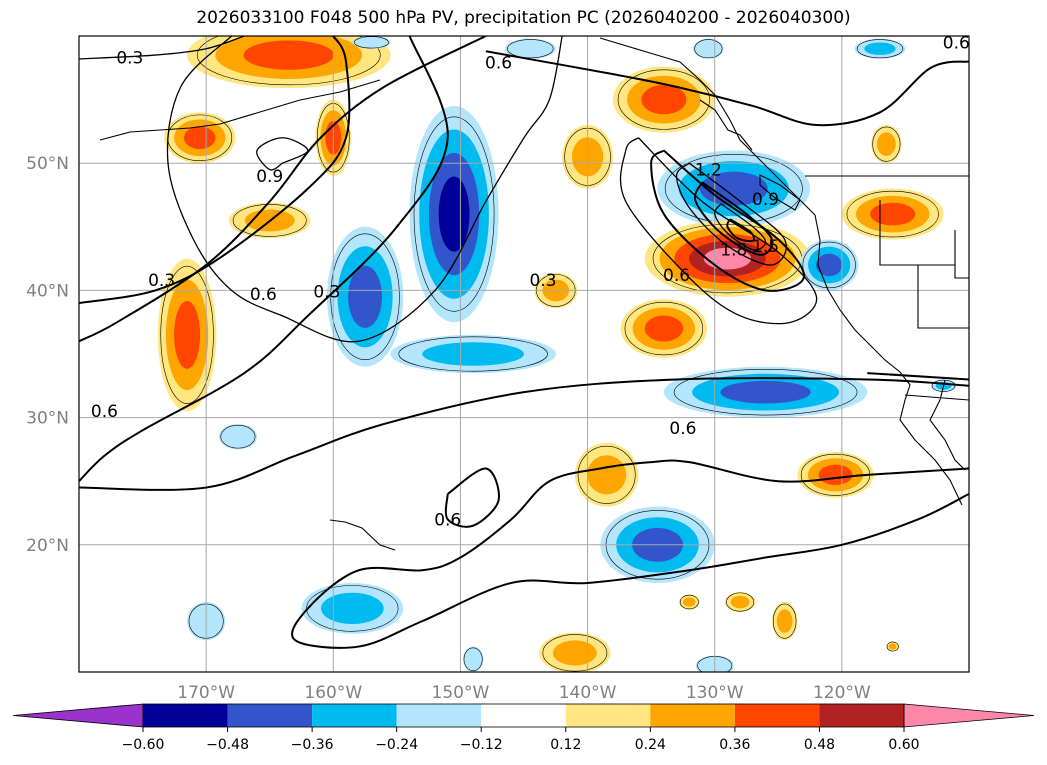  What do you see at coordinates (969, 715) in the screenshot?
I see `colorbar-extend-high` at bounding box center [969, 715].